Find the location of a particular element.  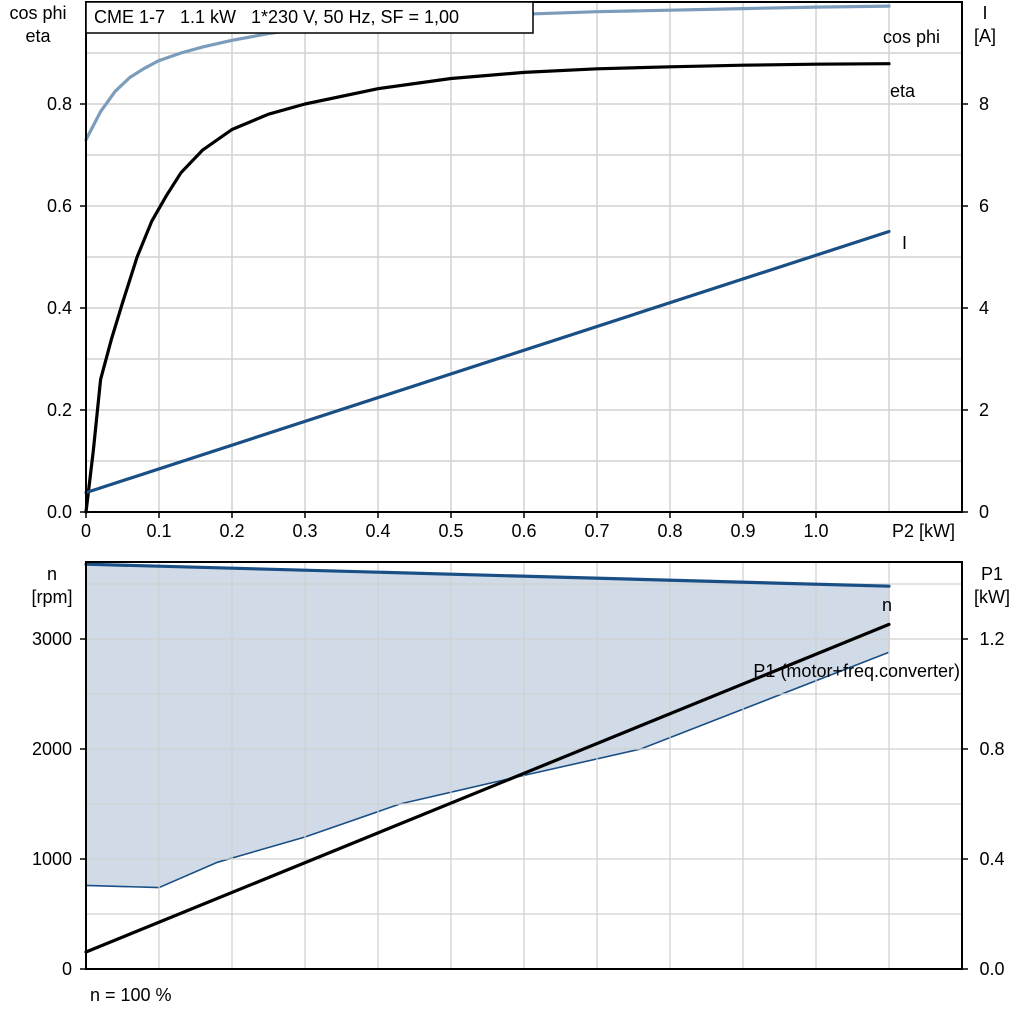

bottom-y-tick-label-right: 0.8 is located at coordinates (991, 749).